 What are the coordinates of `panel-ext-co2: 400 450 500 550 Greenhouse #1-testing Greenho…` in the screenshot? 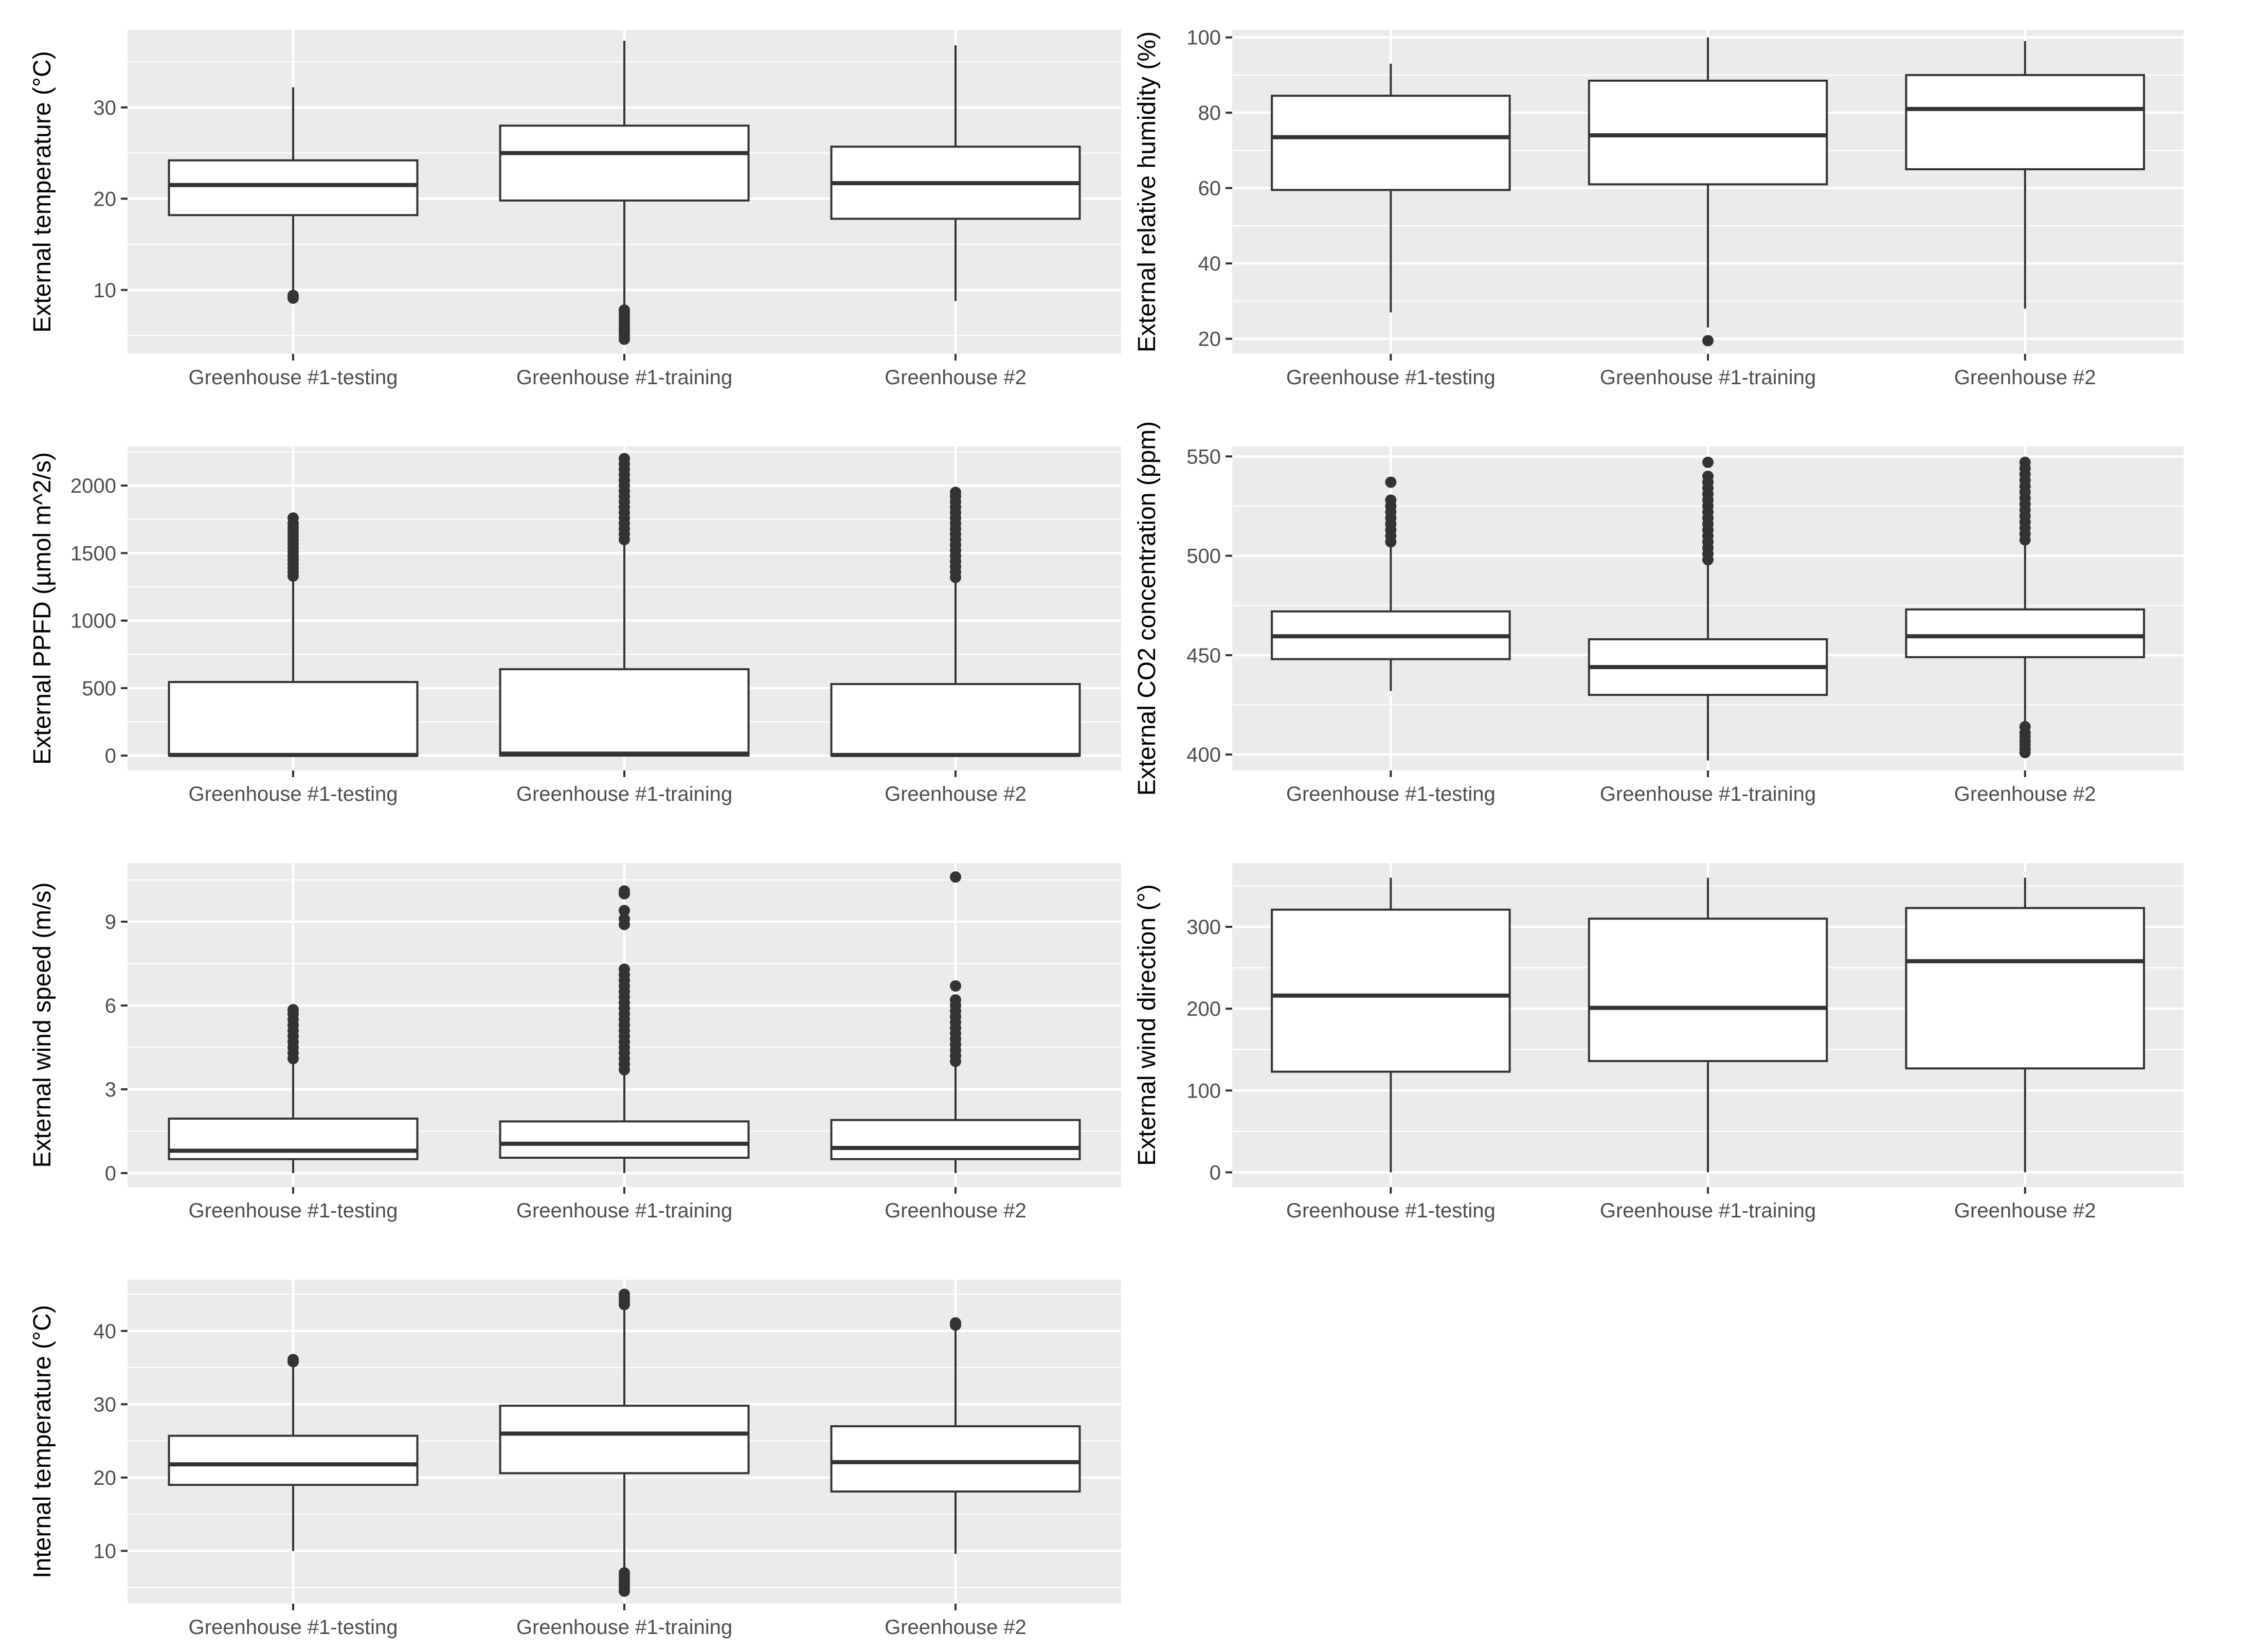 It's located at (1659, 613).